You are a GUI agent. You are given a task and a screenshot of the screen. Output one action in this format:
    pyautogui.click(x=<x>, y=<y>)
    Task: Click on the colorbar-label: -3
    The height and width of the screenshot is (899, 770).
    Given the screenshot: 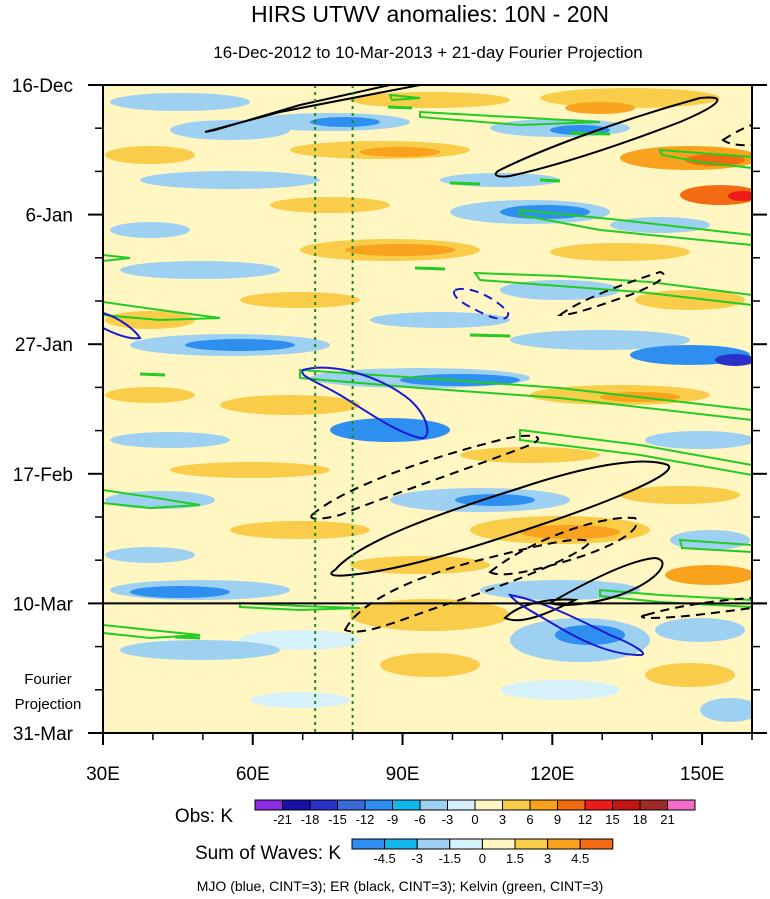 What is the action you would take?
    pyautogui.click(x=417, y=858)
    